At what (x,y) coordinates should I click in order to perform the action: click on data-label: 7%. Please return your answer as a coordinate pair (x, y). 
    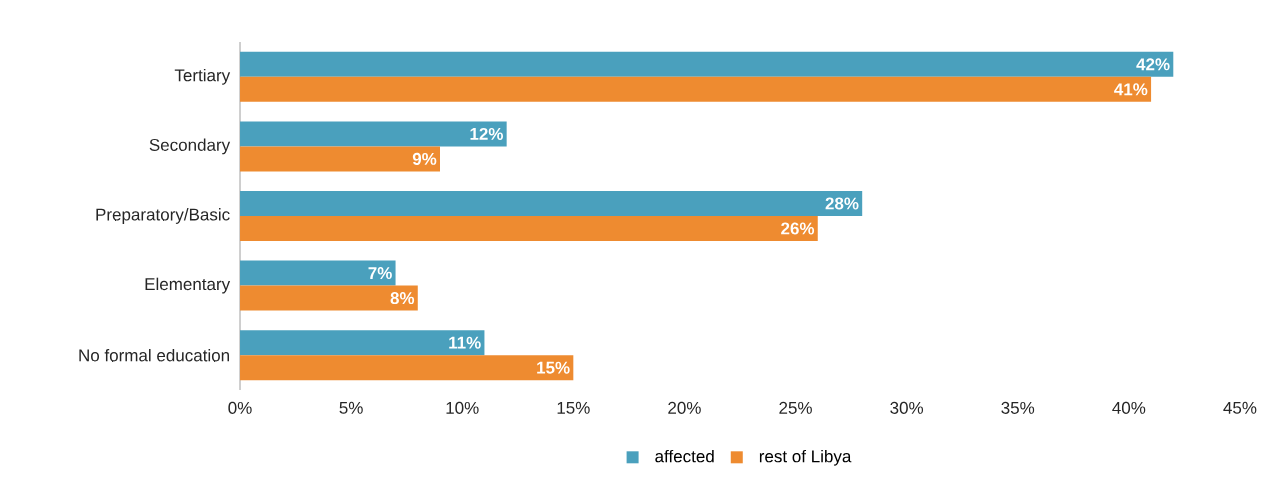
    Looking at the image, I should click on (380, 273).